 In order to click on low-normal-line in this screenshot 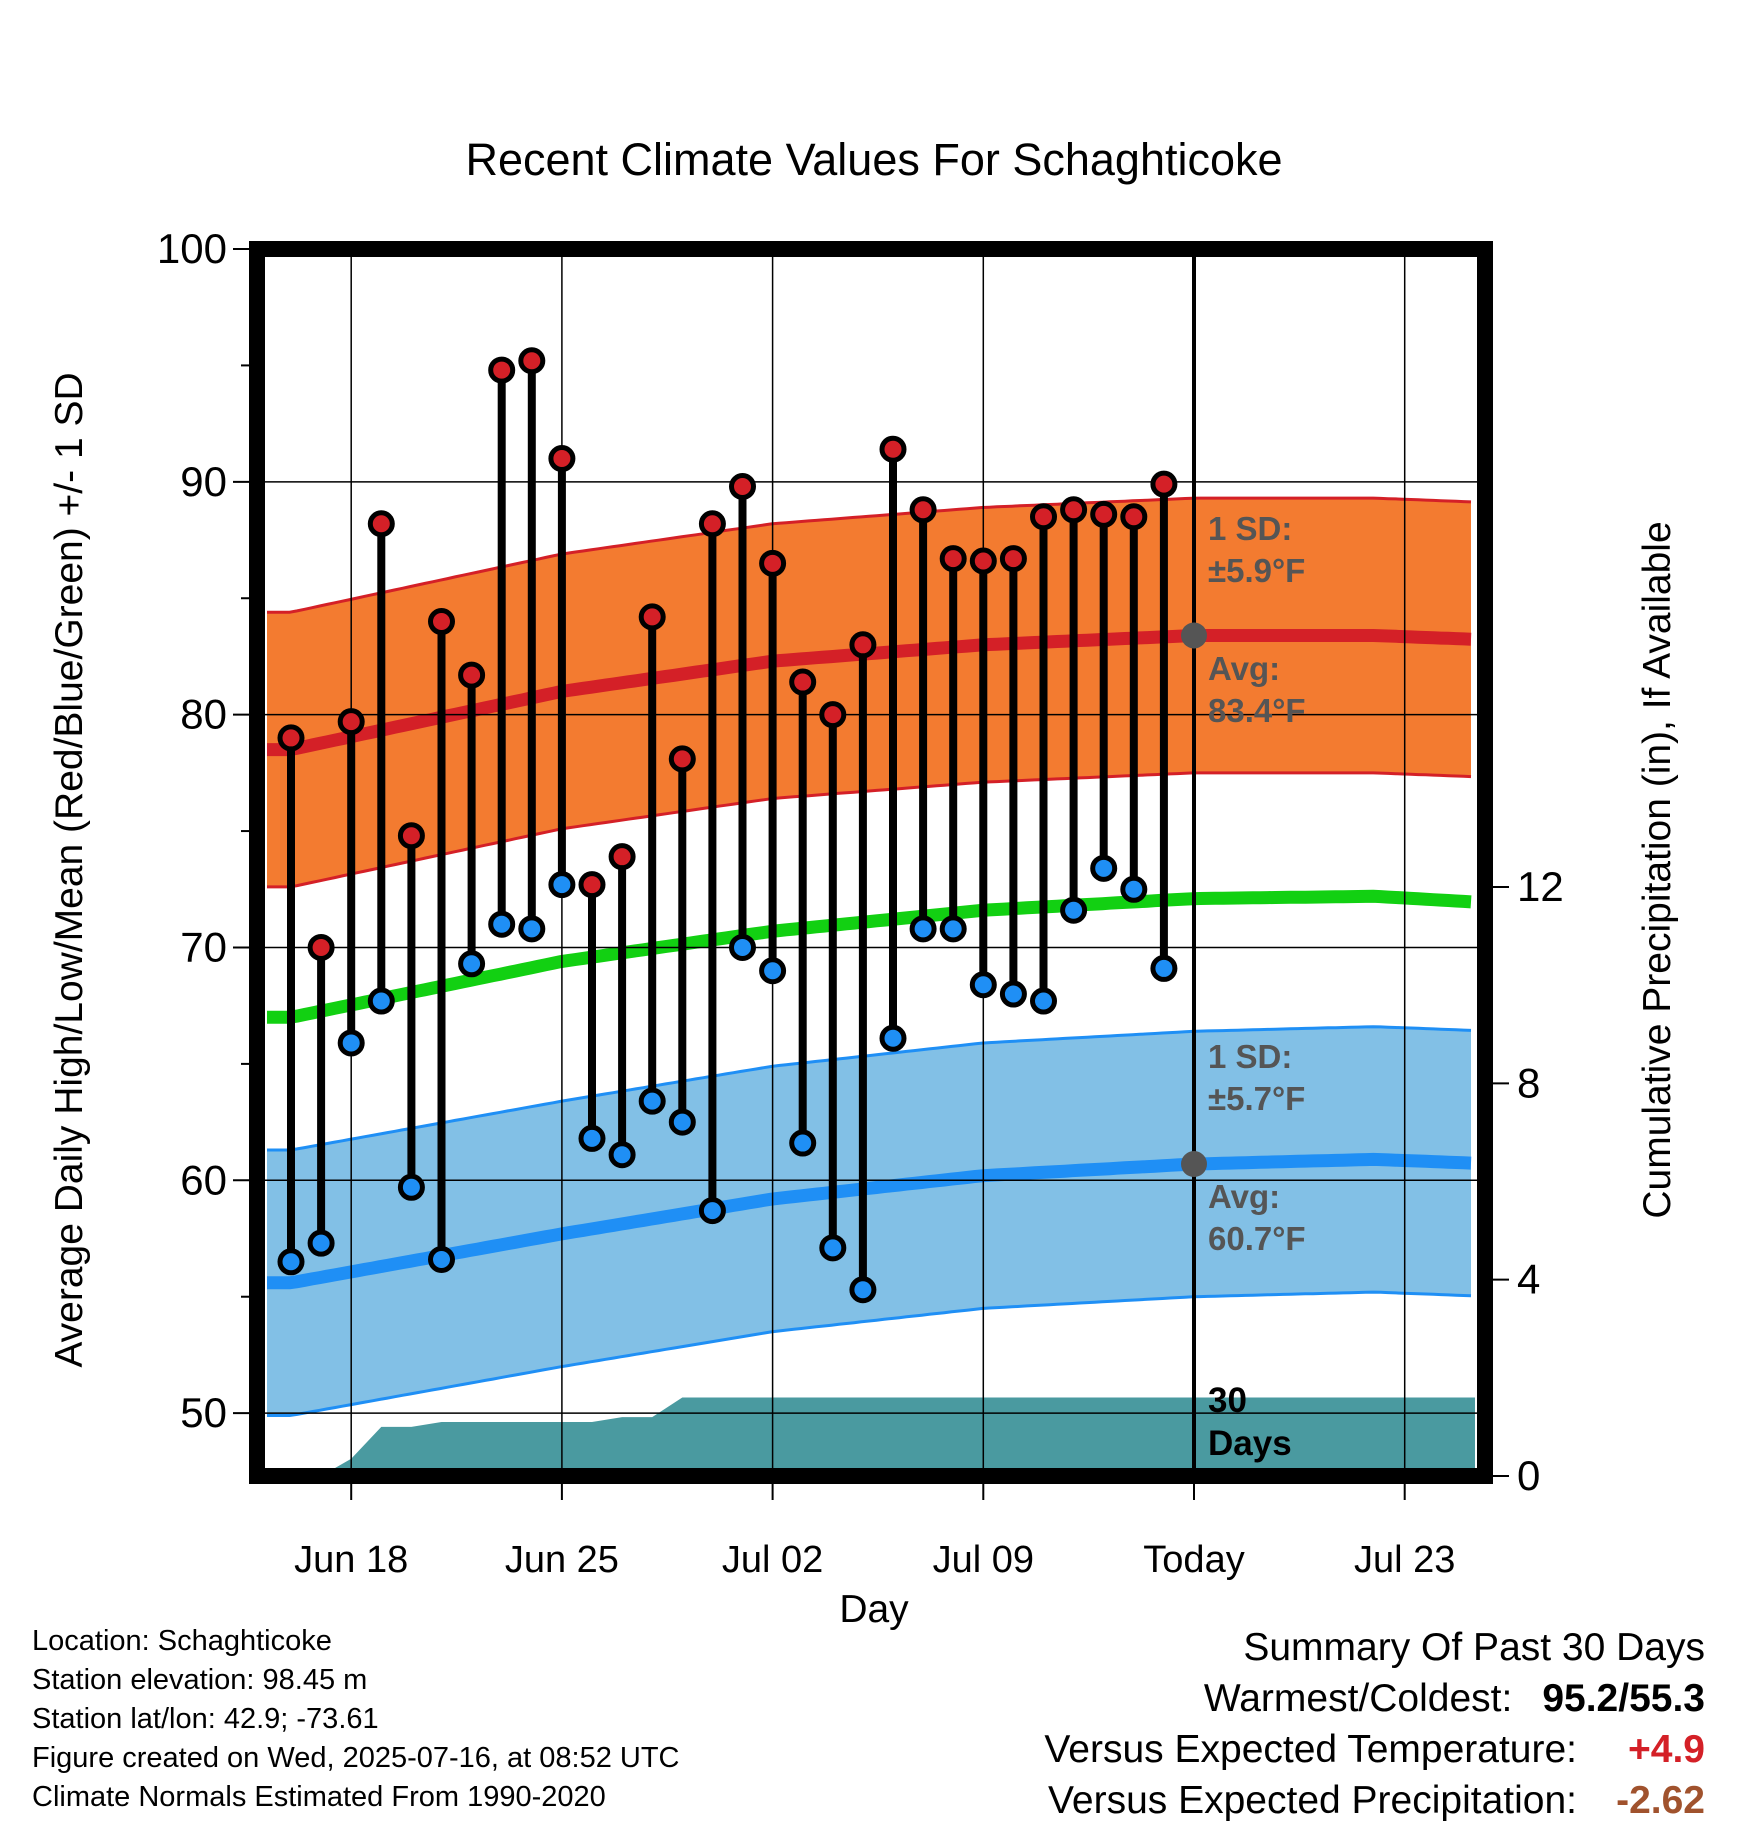, I will do `click(869, 1221)`.